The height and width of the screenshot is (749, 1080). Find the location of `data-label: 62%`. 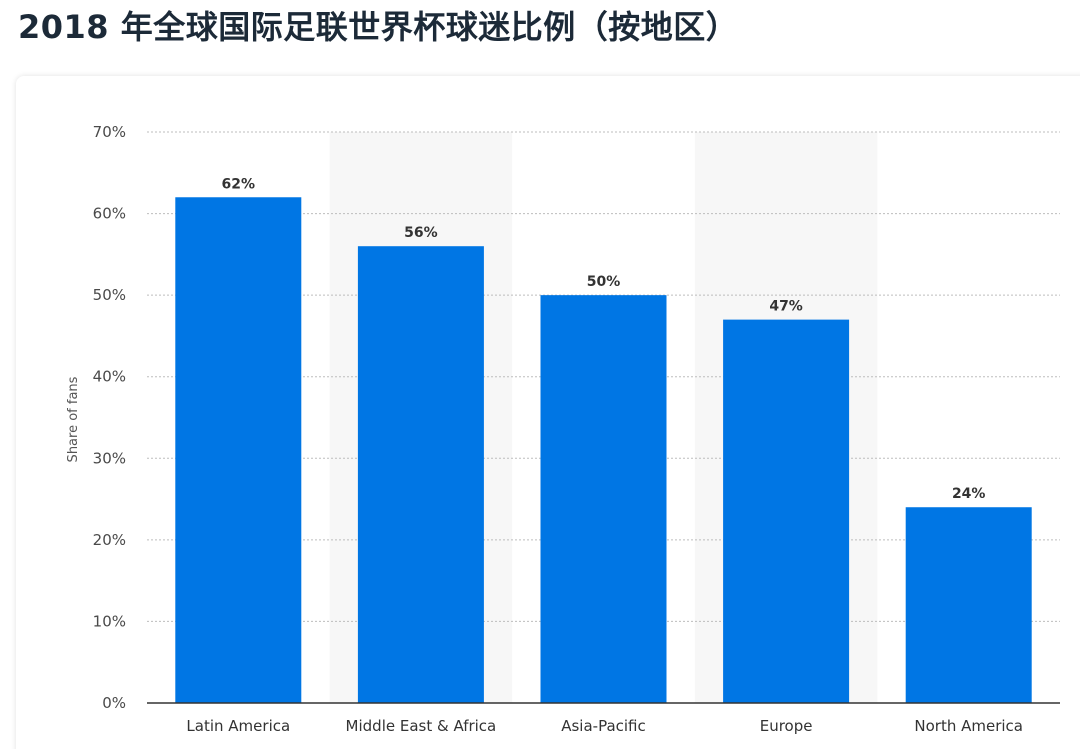

data-label: 62% is located at coordinates (239, 184).